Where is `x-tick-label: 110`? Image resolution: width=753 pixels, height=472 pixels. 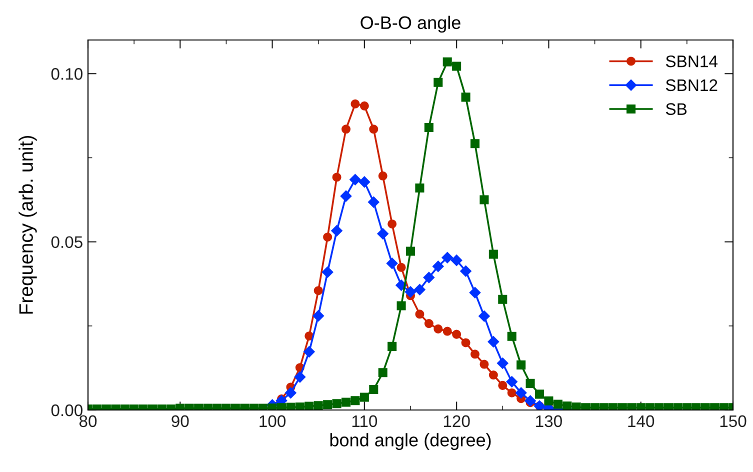 x-tick-label: 110 is located at coordinates (365, 421).